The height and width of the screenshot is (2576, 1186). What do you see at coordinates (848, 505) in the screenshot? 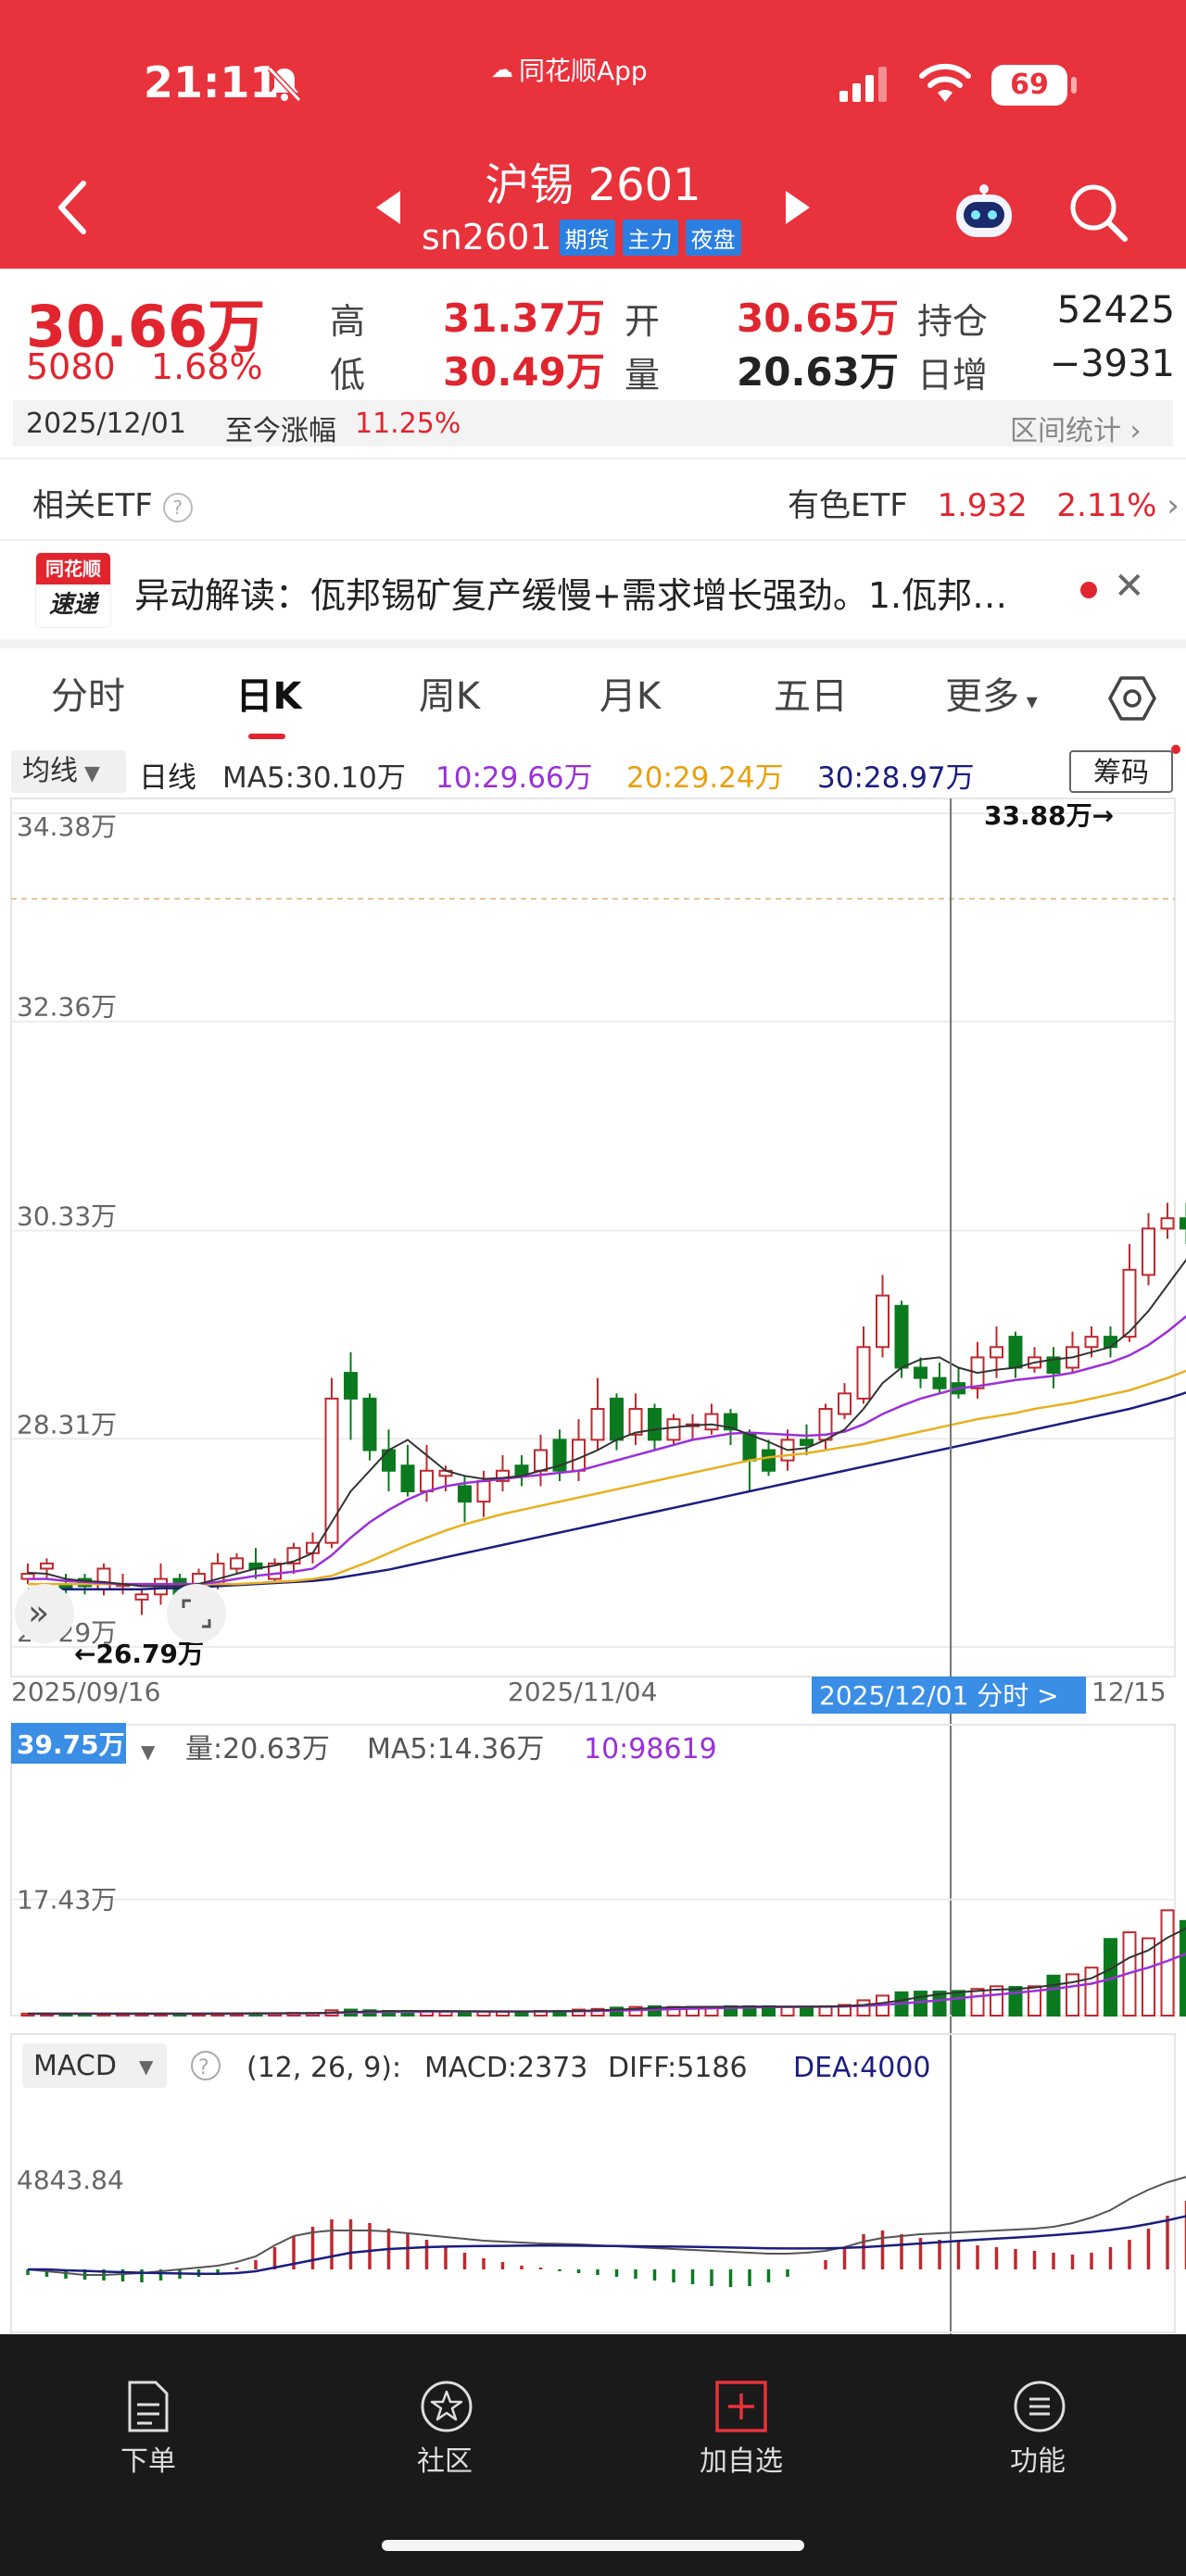
I see `etf-name: 有色ETF` at bounding box center [848, 505].